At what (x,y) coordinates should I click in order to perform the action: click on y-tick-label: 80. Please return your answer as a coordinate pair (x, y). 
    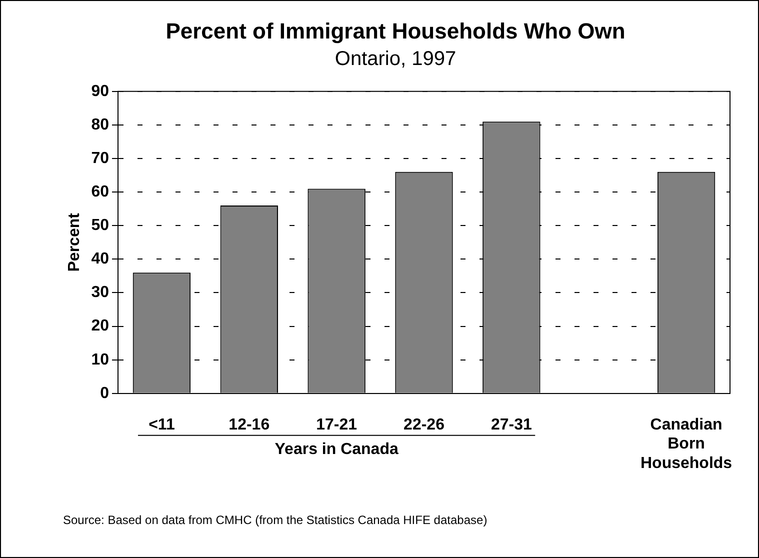
    Looking at the image, I should click on (100, 125).